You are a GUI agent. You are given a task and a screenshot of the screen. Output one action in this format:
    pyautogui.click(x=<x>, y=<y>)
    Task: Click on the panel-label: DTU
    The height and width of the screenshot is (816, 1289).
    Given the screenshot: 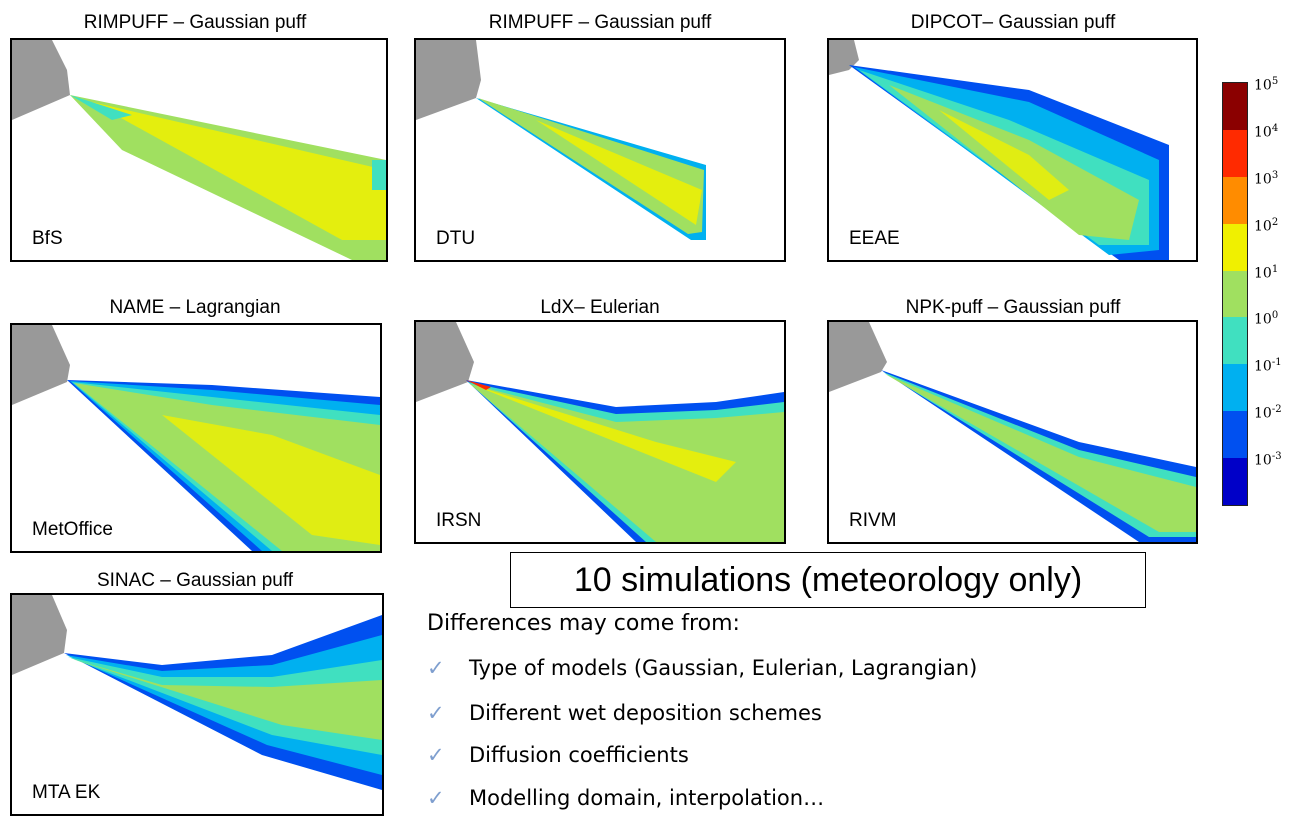 What is the action you would take?
    pyautogui.click(x=456, y=238)
    